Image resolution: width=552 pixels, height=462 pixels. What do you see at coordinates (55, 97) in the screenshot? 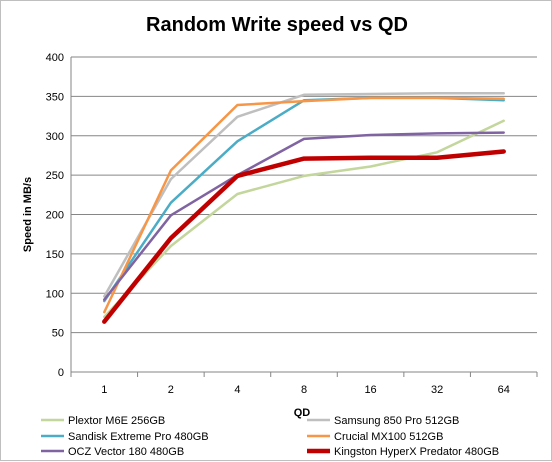
I see `y-tick-label: 350` at bounding box center [55, 97].